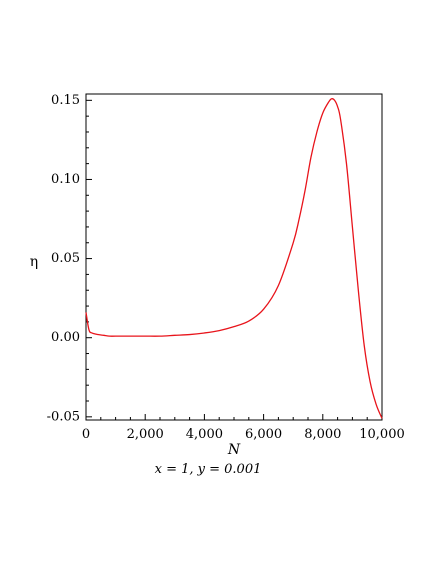 The width and height of the screenshot is (436, 564). Describe the element at coordinates (322, 434) in the screenshot. I see `x-tick-label: 8,000` at that location.